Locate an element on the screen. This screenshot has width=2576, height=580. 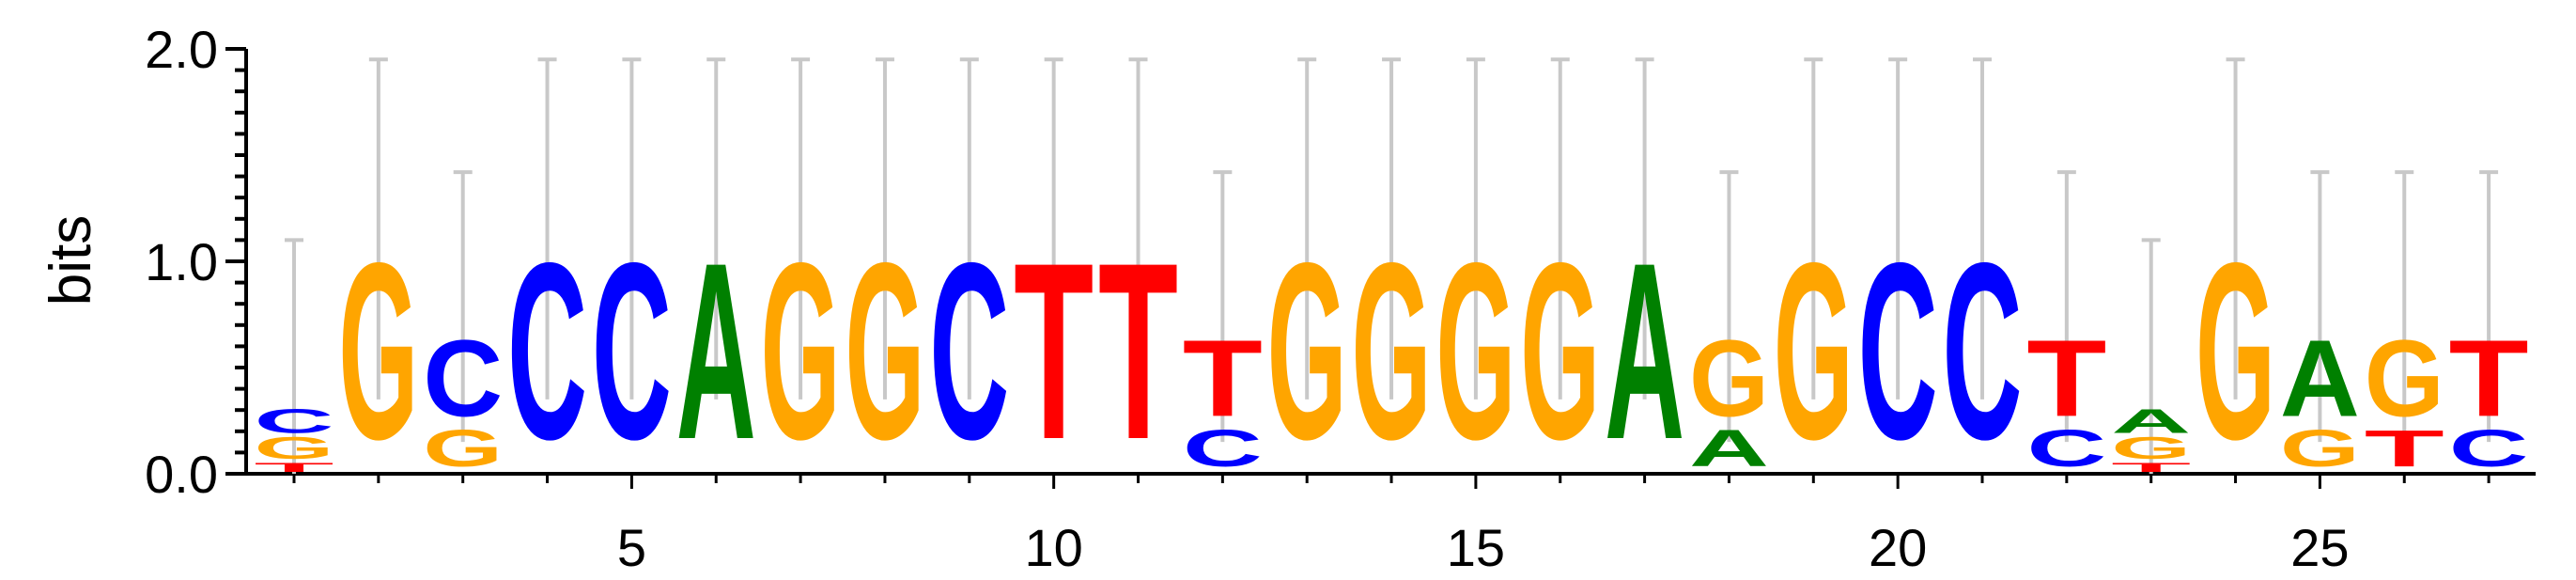
x-tick-label: 25 is located at coordinates (2319, 547).